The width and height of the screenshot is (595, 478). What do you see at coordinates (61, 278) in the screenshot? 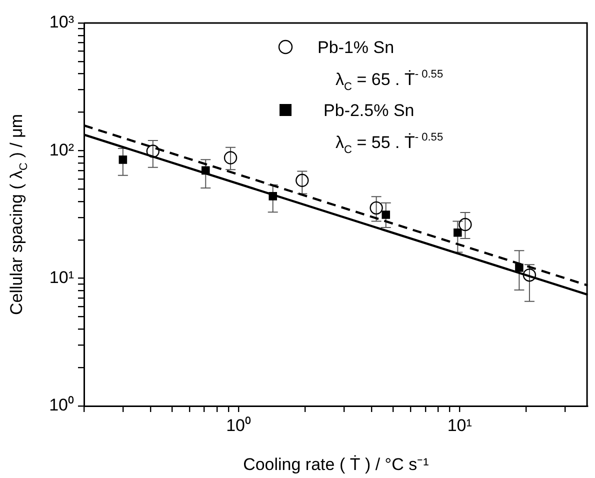
I see `y-tick-label: 10¹` at bounding box center [61, 278].